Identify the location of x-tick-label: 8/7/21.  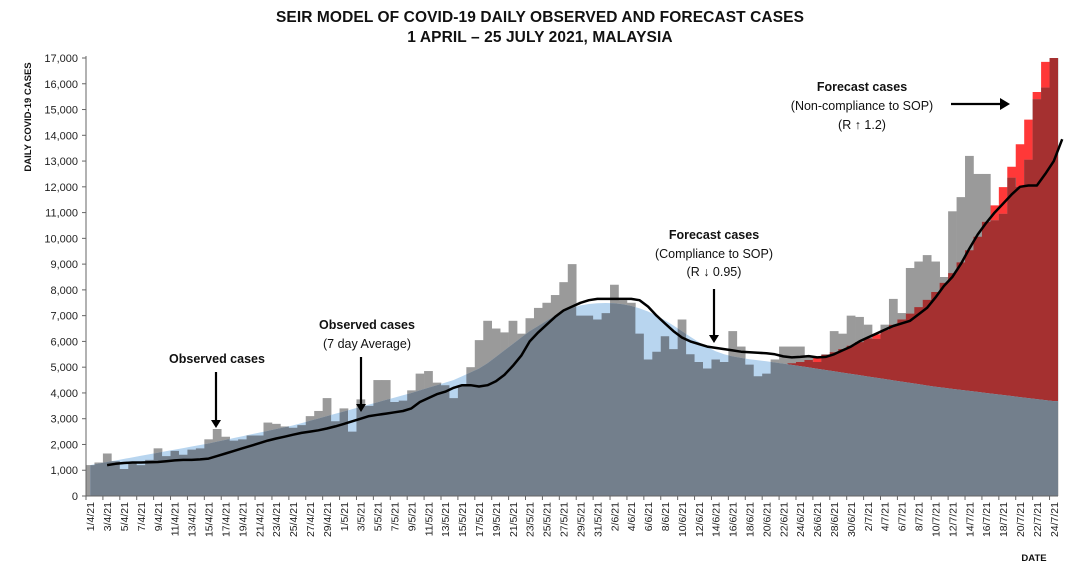
(920, 516).